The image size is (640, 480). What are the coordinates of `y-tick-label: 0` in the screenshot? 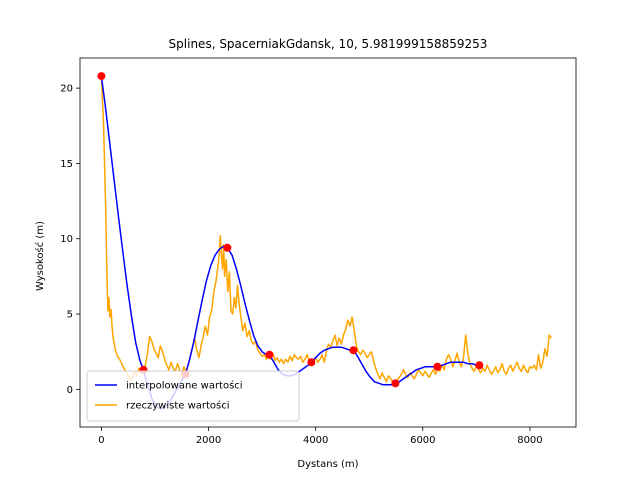 It's located at (70, 390).